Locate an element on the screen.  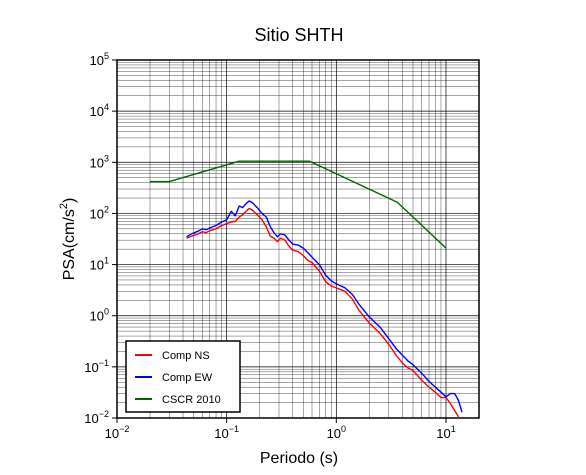
y-tick-label: 10⁴ is located at coordinates (99, 110).